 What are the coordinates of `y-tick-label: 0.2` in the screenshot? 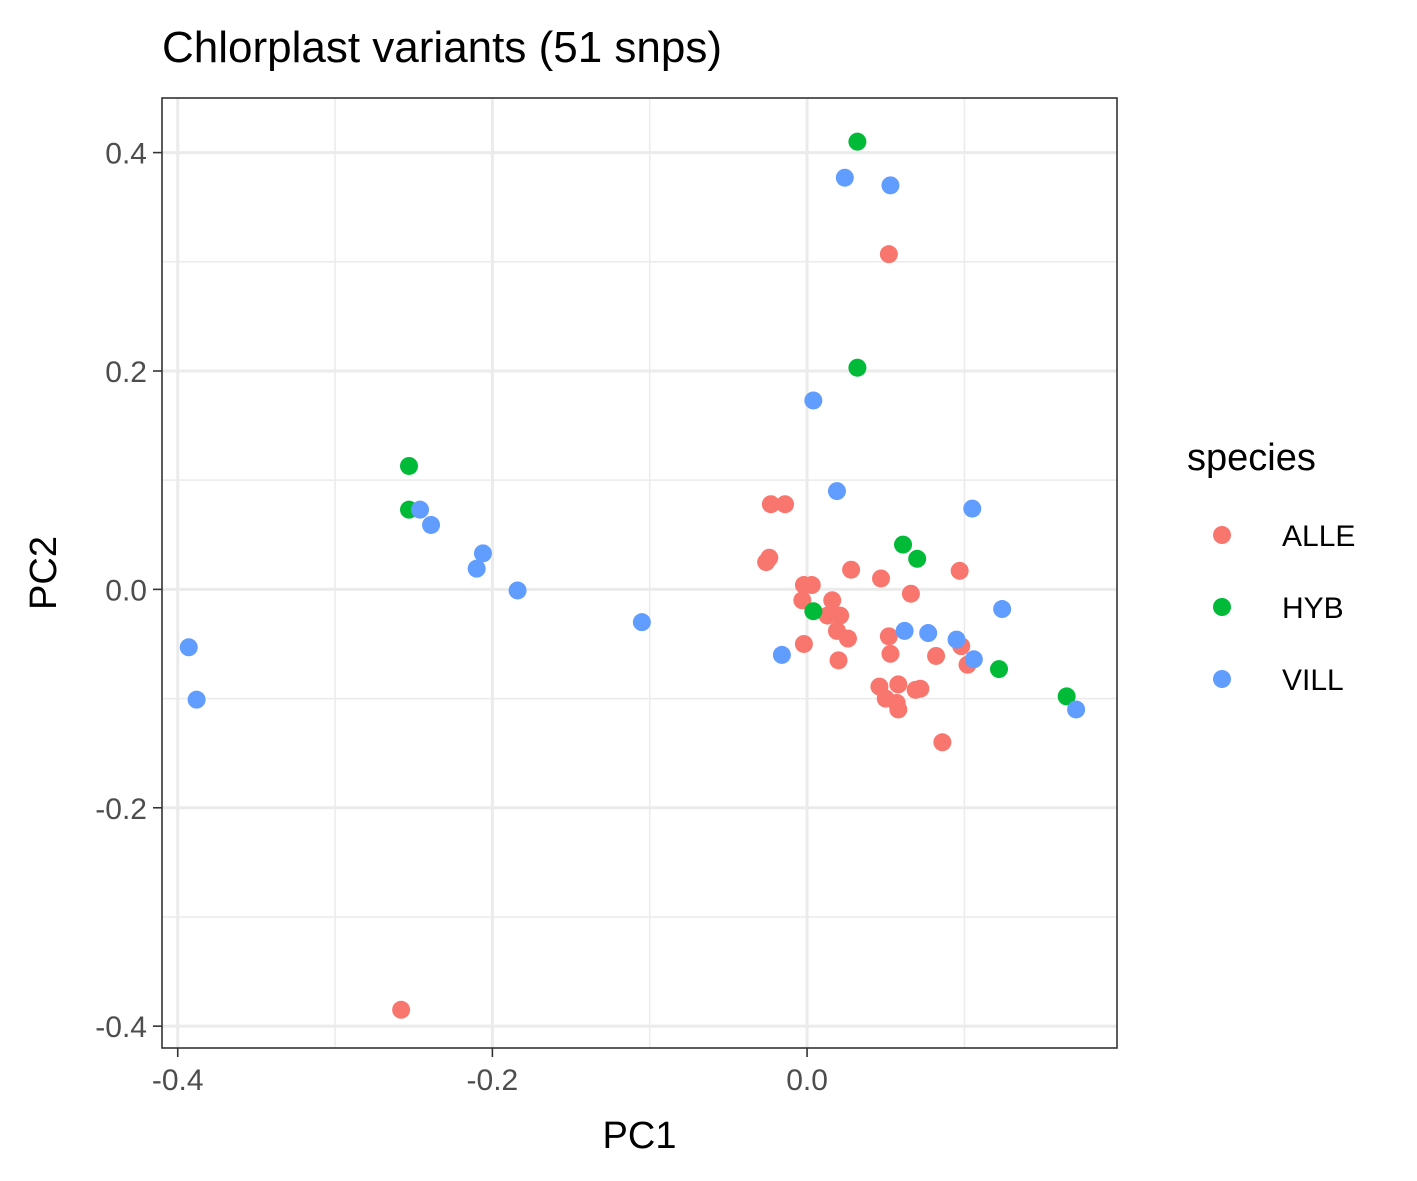 It's located at (126, 372).